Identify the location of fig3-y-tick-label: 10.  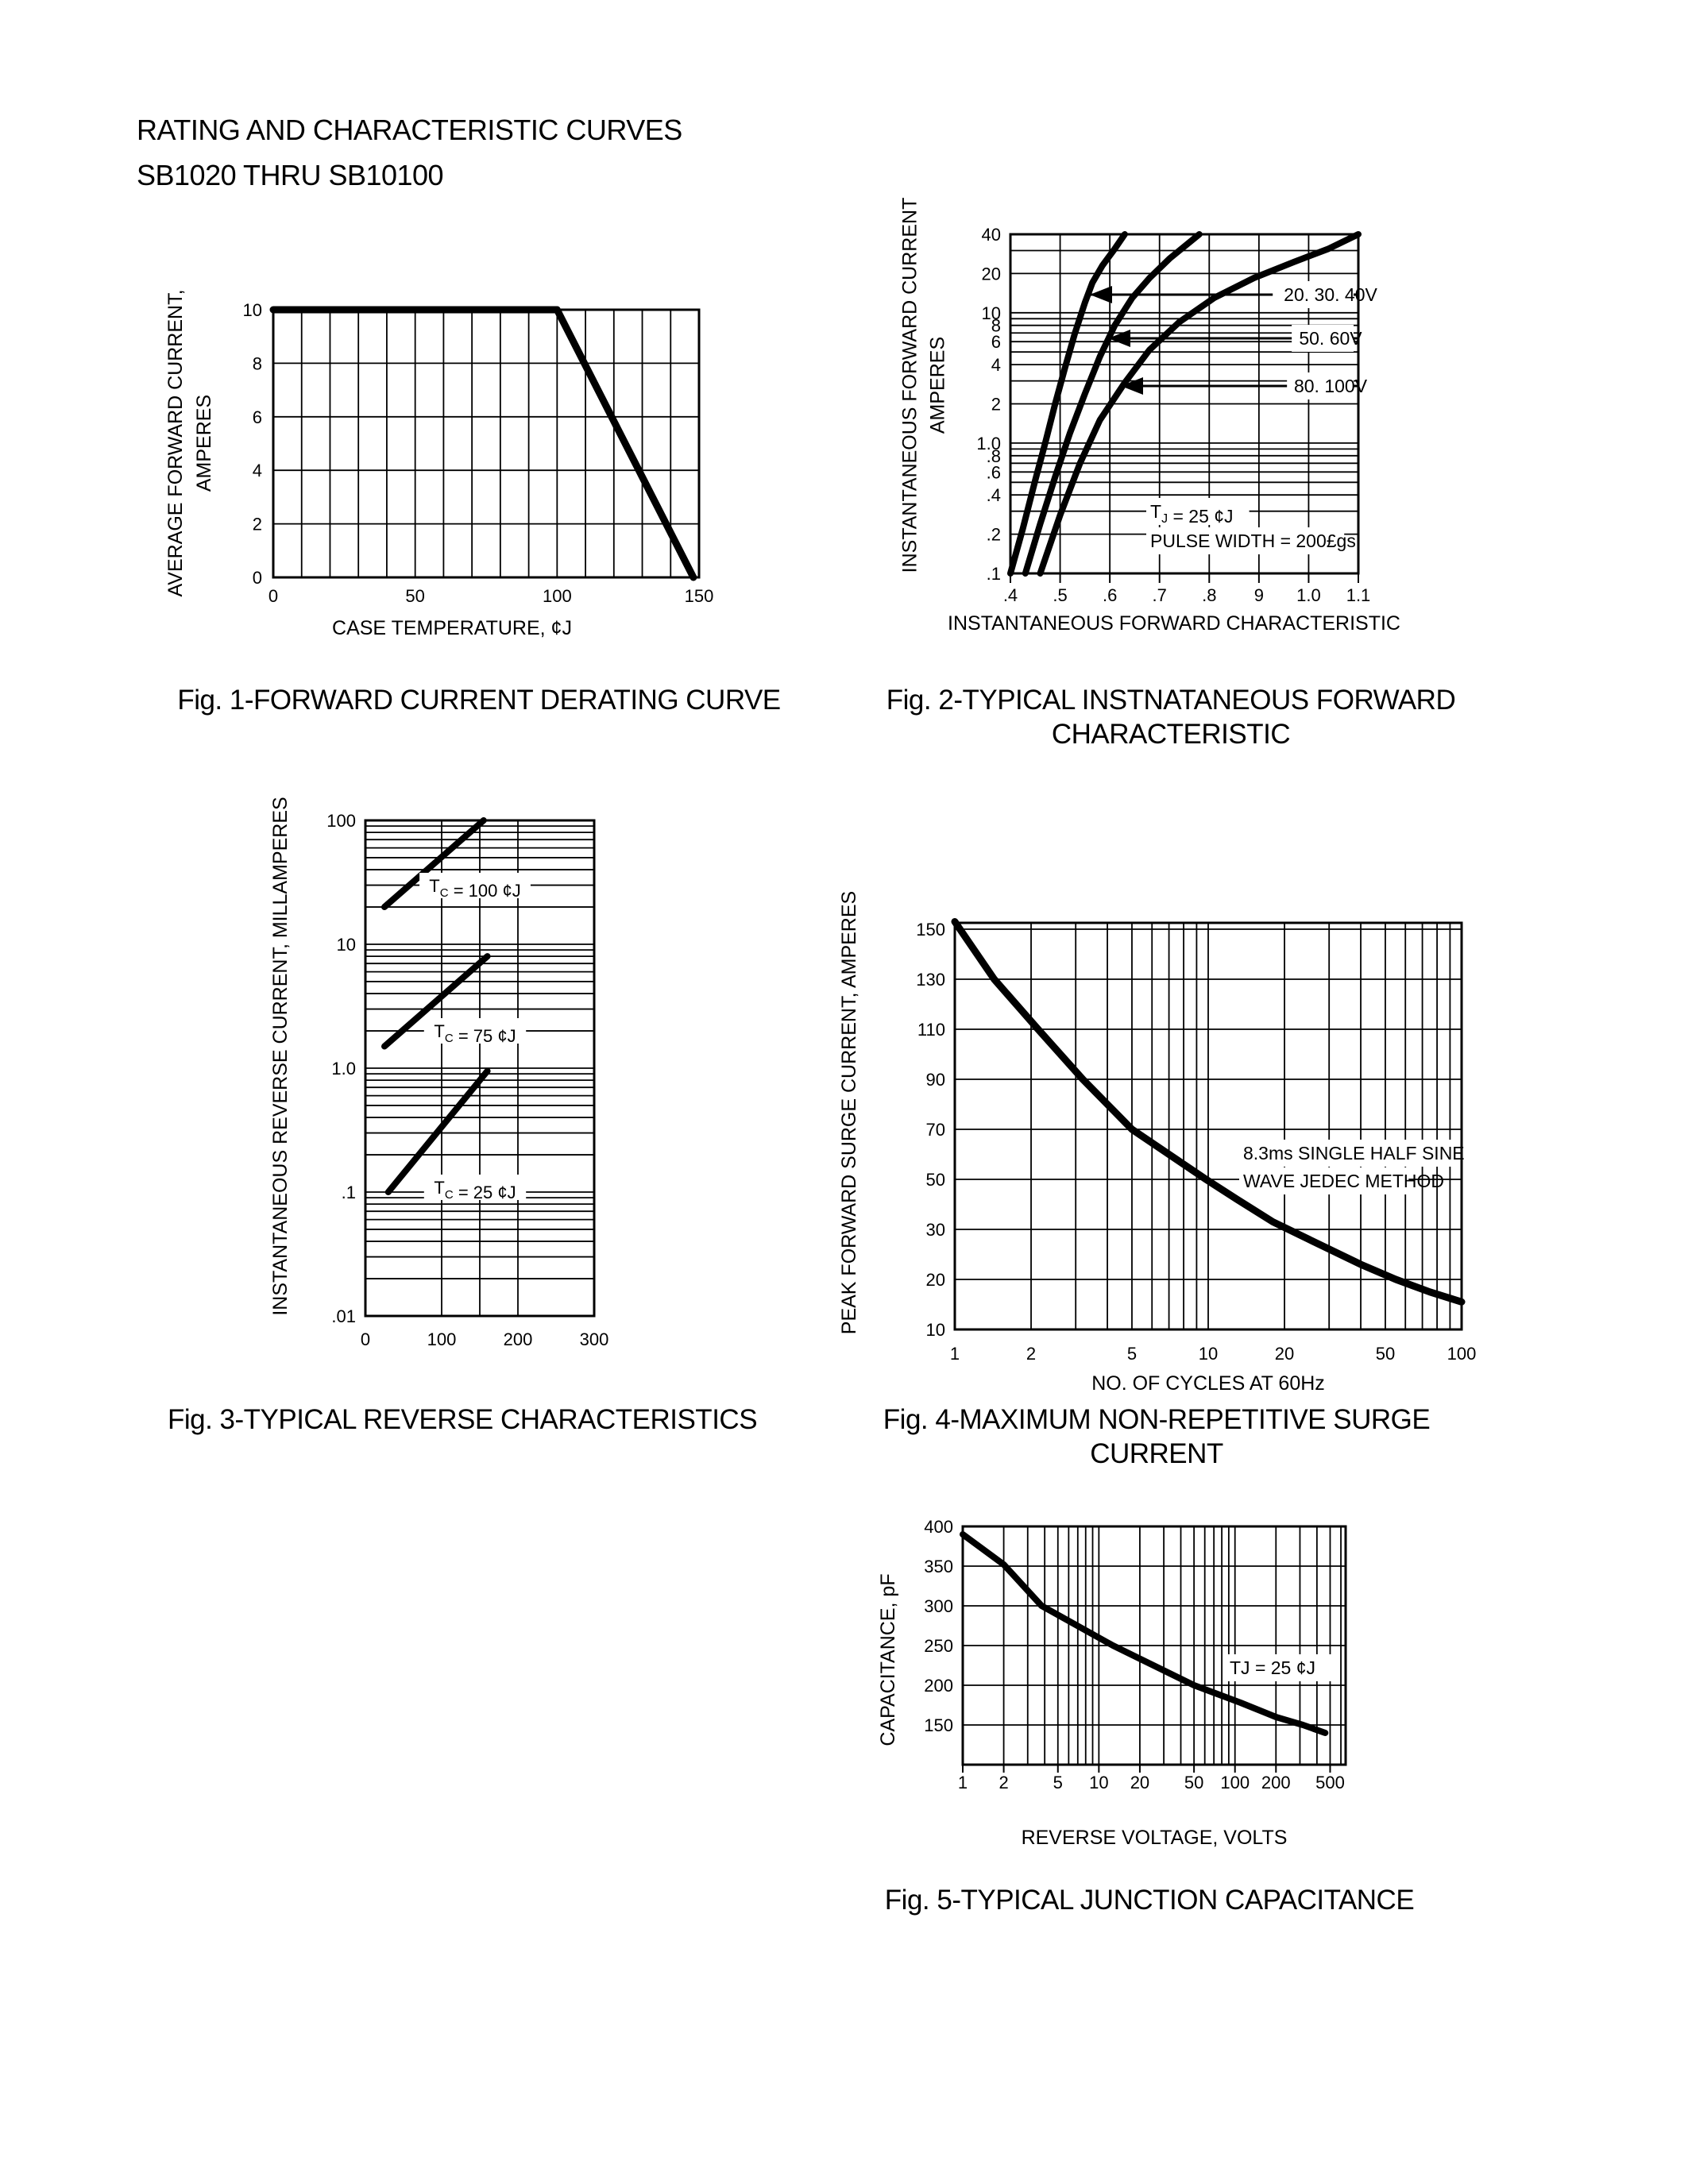
(347, 945).